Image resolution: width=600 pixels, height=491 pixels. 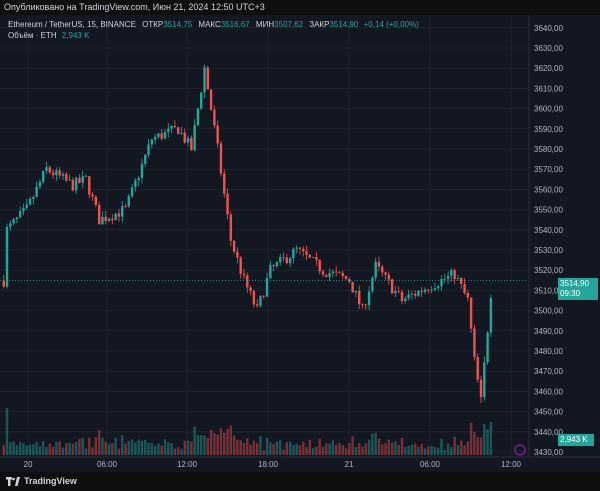 What do you see at coordinates (268, 464) in the screenshot?
I see `time-tick-label: 18:00` at bounding box center [268, 464].